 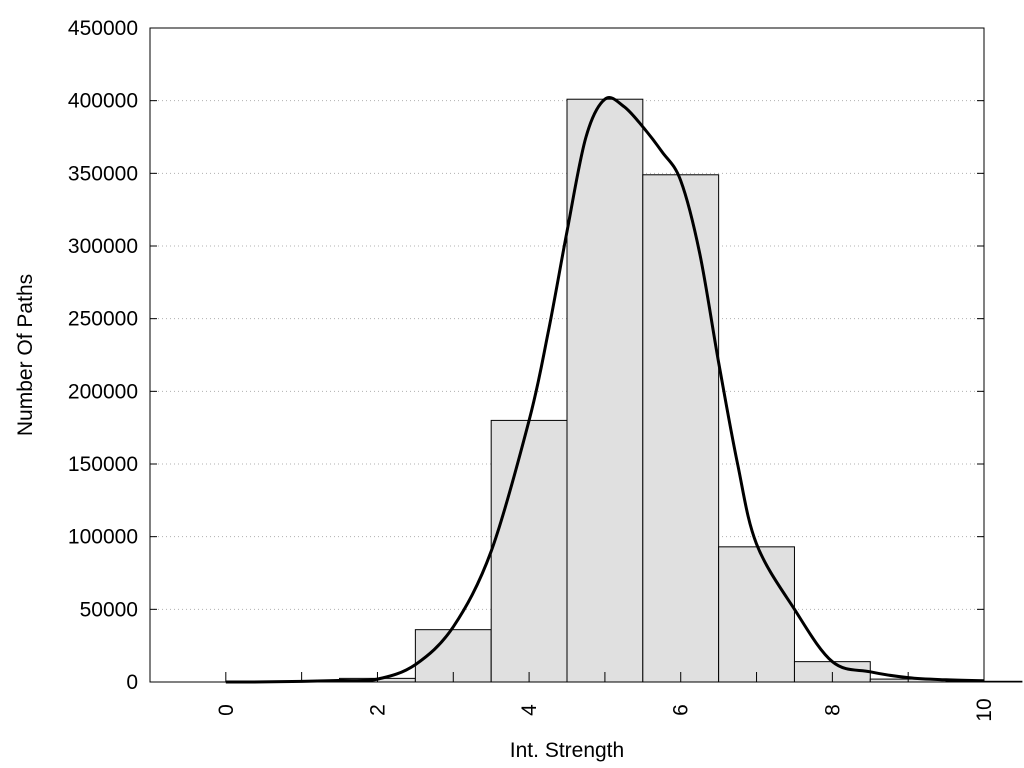 What do you see at coordinates (377, 710) in the screenshot?
I see `x-tick-label: 2` at bounding box center [377, 710].